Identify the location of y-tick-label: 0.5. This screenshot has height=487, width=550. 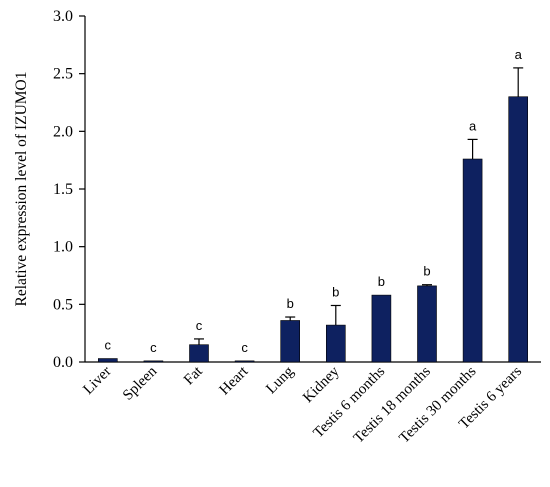
(63, 304).